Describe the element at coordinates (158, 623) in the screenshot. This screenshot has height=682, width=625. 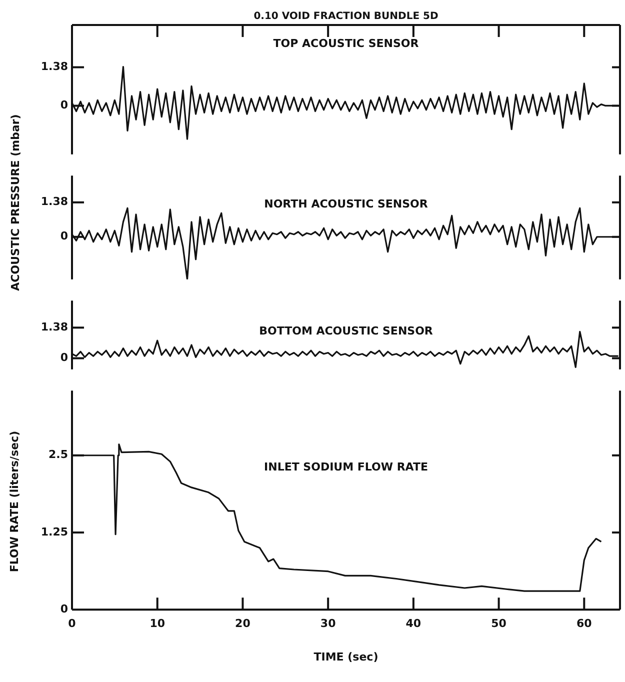
I see `x-tick-label: 10` at that location.